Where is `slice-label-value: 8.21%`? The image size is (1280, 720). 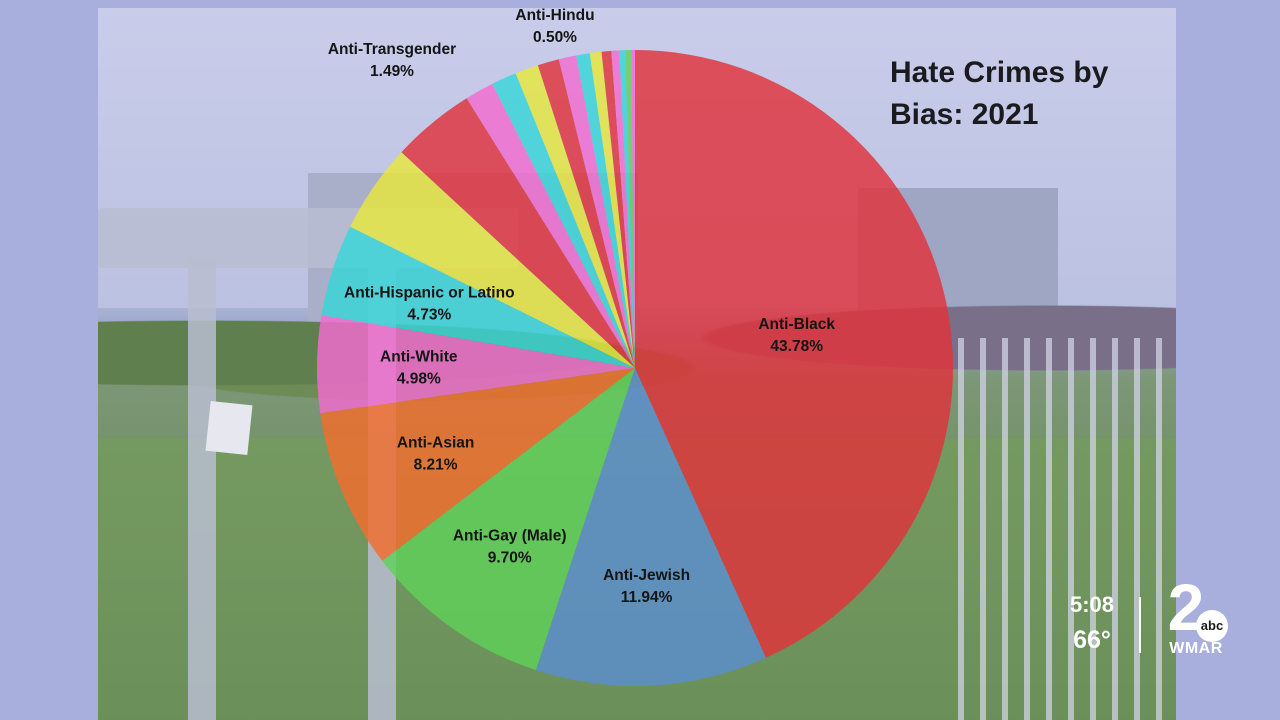 slice-label-value: 8.21% is located at coordinates (436, 465).